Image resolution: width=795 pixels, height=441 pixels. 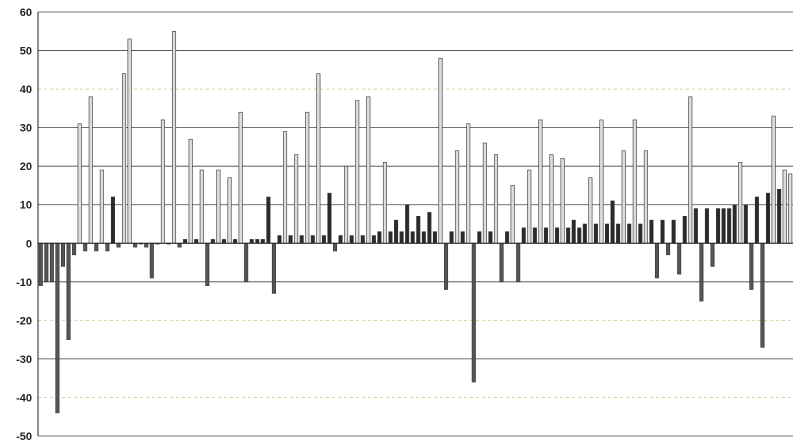 What do you see at coordinates (24, 321) in the screenshot?
I see `y-tick-label: -20` at bounding box center [24, 321].